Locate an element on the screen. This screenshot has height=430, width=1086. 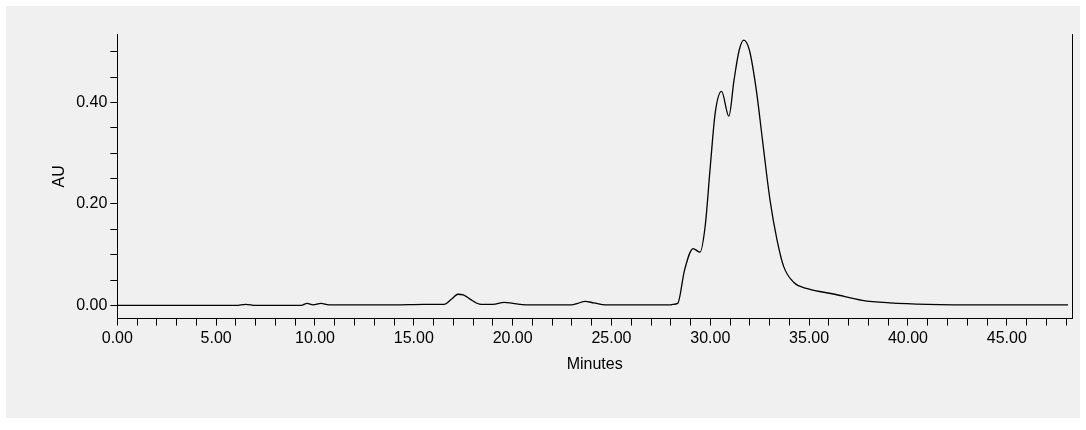
x-tick-label: 35.00 is located at coordinates (809, 337).